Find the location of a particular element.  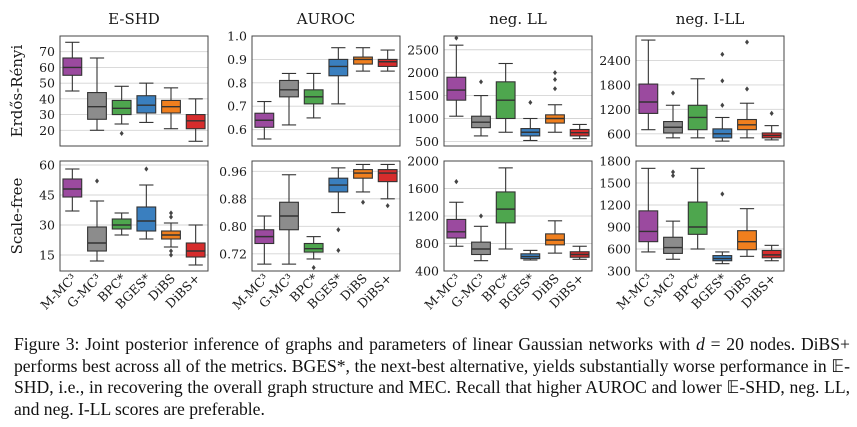

y-tick-label-5-3: 0.96 is located at coordinates (233, 171).